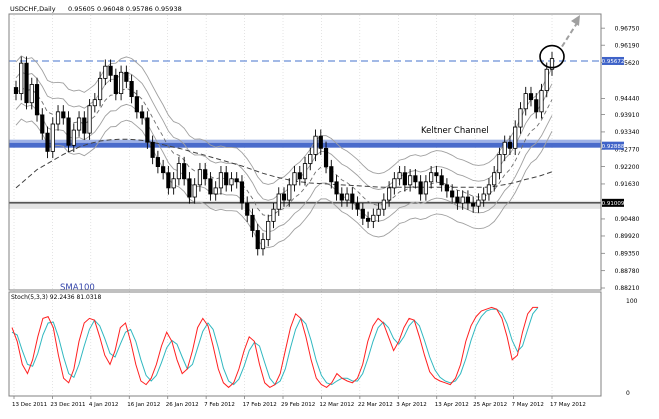 The width and height of the screenshot is (659, 419). I want to click on stoch-tick-label: 100, so click(632, 301).